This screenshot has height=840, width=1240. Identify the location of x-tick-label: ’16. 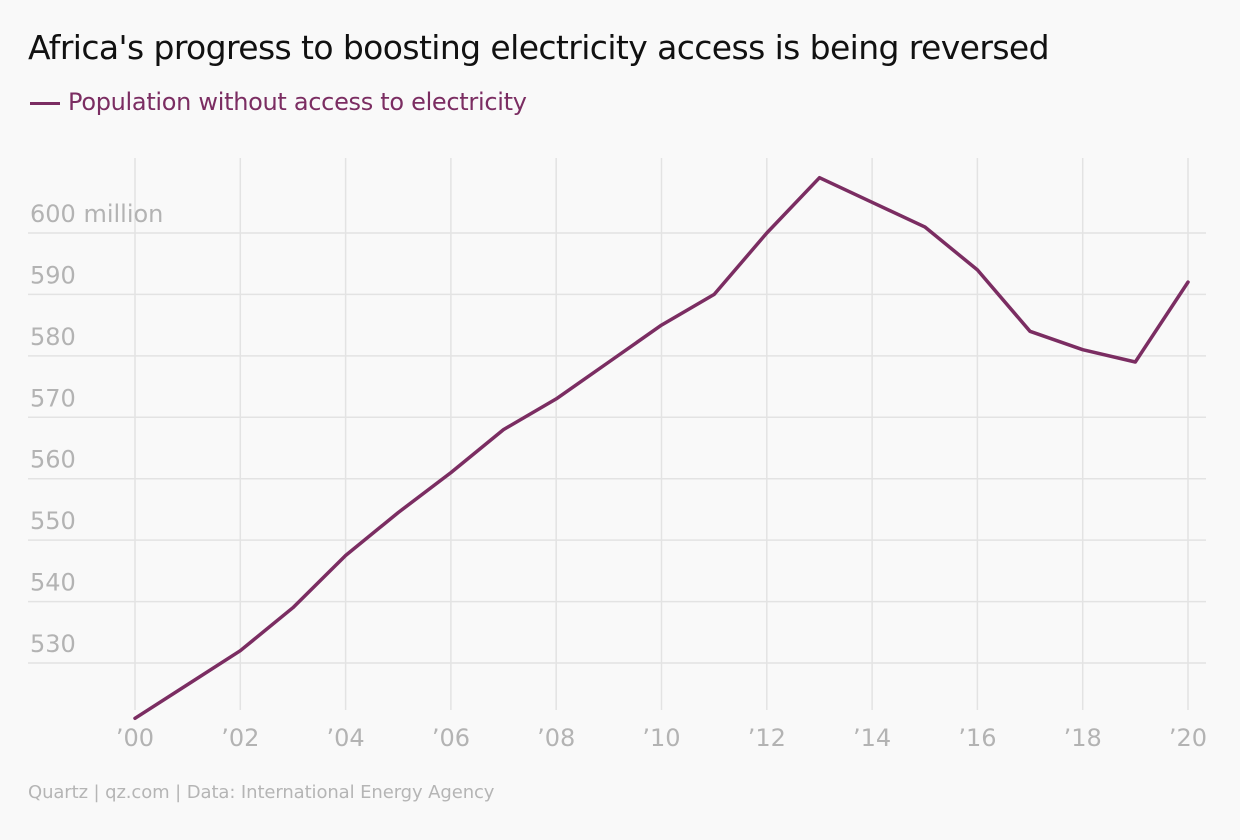
(977, 738).